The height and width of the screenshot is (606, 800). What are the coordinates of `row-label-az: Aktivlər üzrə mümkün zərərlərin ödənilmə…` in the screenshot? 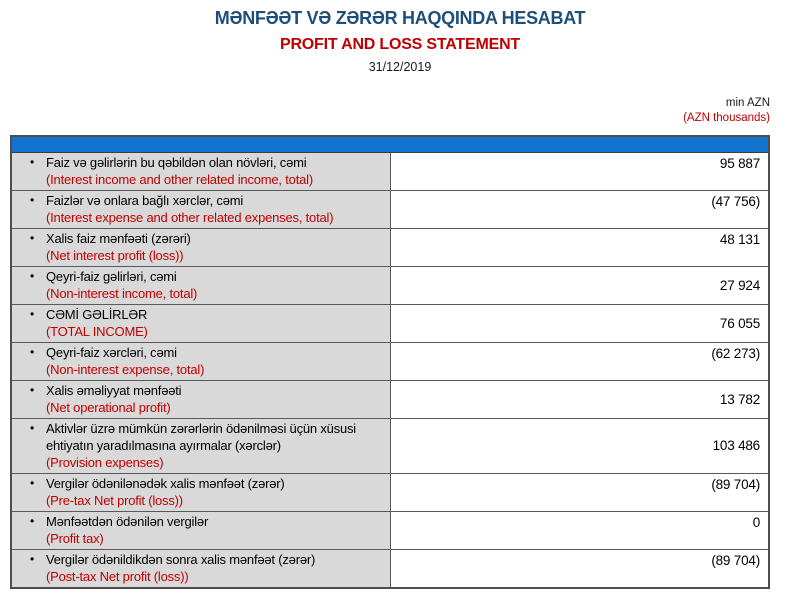 It's located at (201, 436).